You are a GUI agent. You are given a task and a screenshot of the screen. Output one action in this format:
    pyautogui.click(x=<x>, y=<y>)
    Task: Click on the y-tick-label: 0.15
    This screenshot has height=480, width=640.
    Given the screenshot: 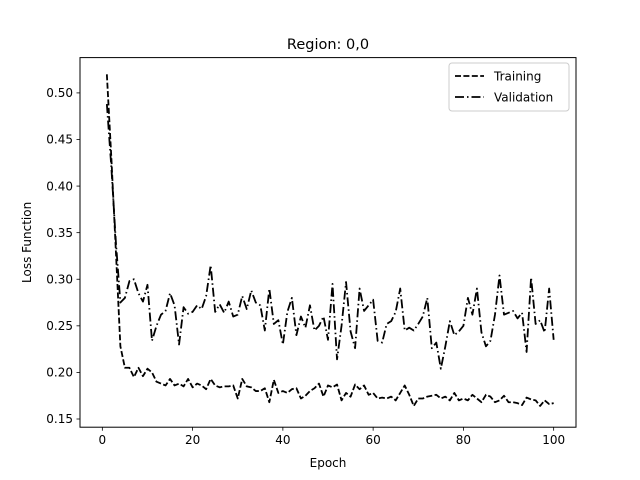 What is the action you would take?
    pyautogui.click(x=59, y=419)
    